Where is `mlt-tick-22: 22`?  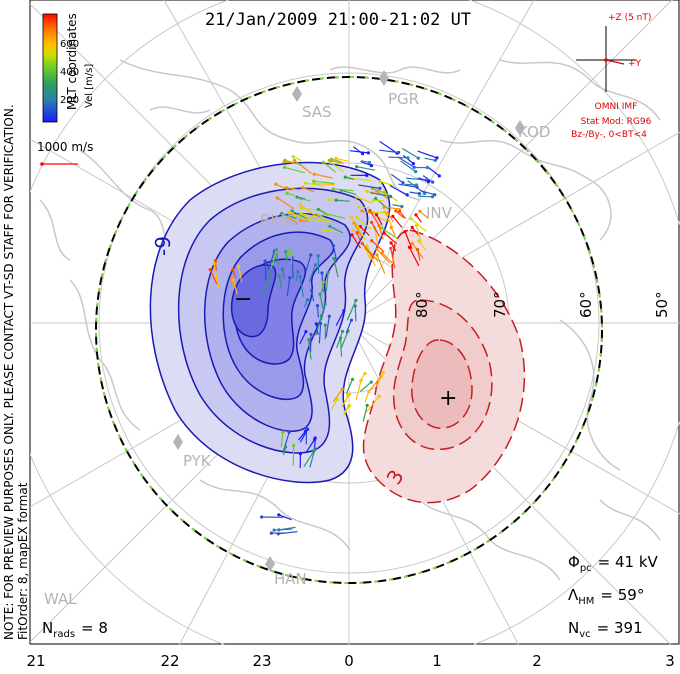 mlt-tick-22: 22 is located at coordinates (169, 661).